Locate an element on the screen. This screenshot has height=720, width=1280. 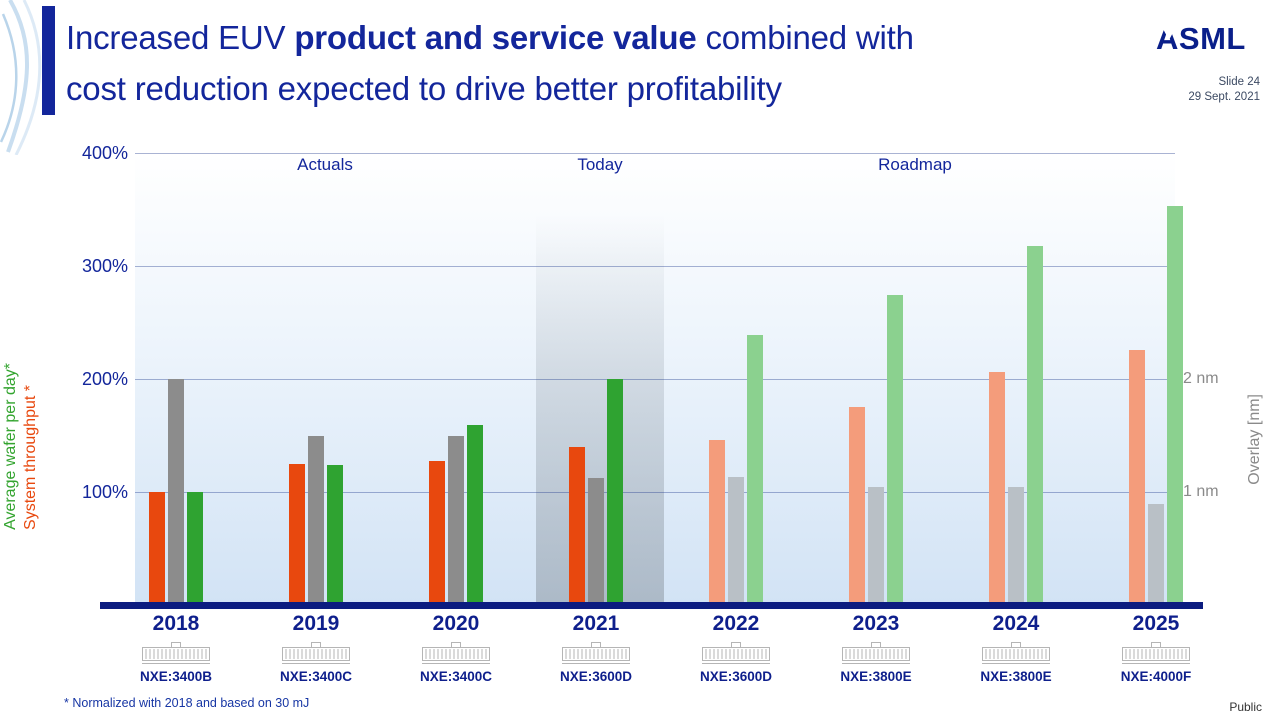
bar-throughput-2023 is located at coordinates (857, 506).